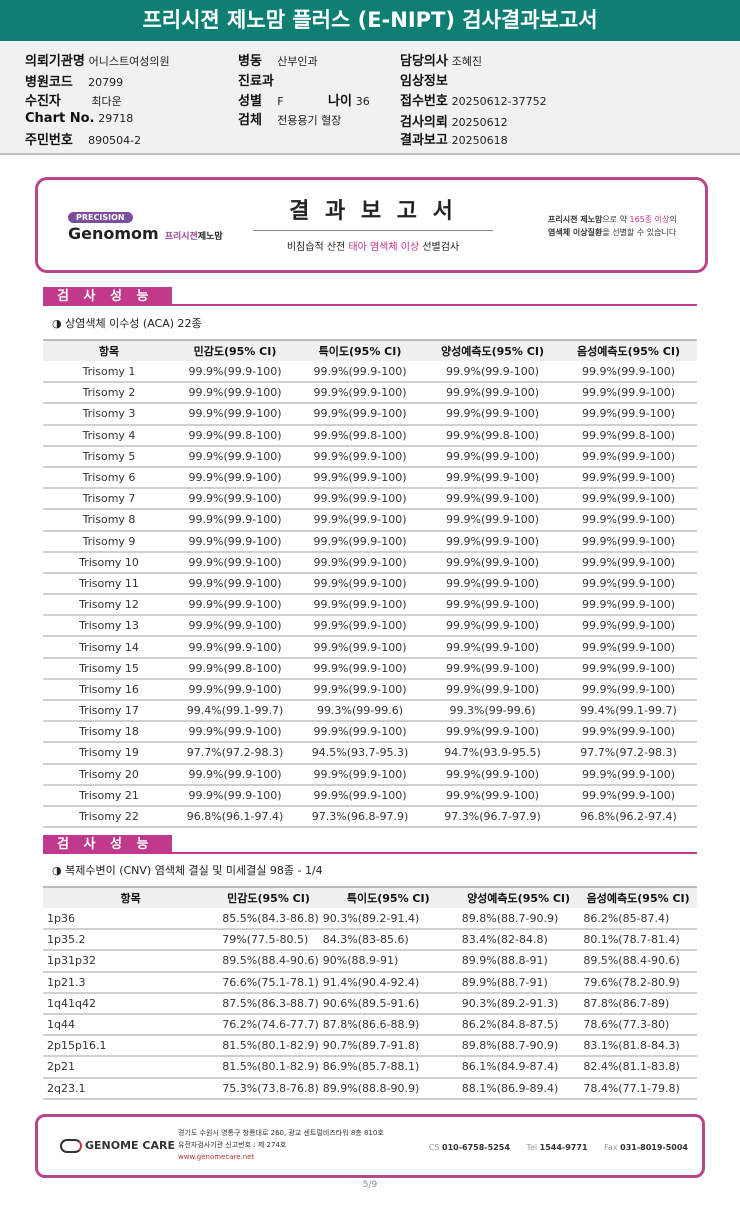 The image size is (740, 1208). What do you see at coordinates (131, 940) in the screenshot?
I see `row-label: 1p35.2` at bounding box center [131, 940].